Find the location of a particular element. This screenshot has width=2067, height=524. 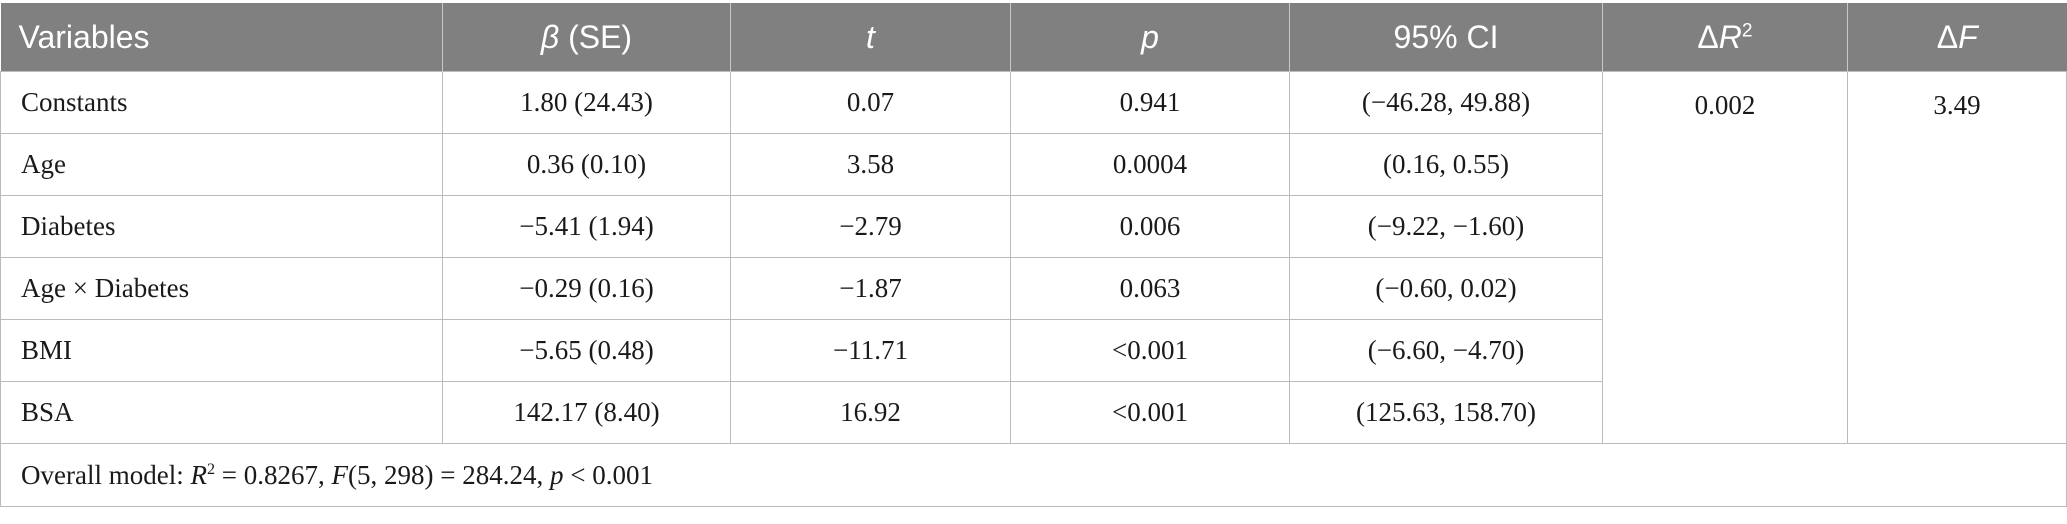

note-p-value: < 0.001 is located at coordinates (608, 474).